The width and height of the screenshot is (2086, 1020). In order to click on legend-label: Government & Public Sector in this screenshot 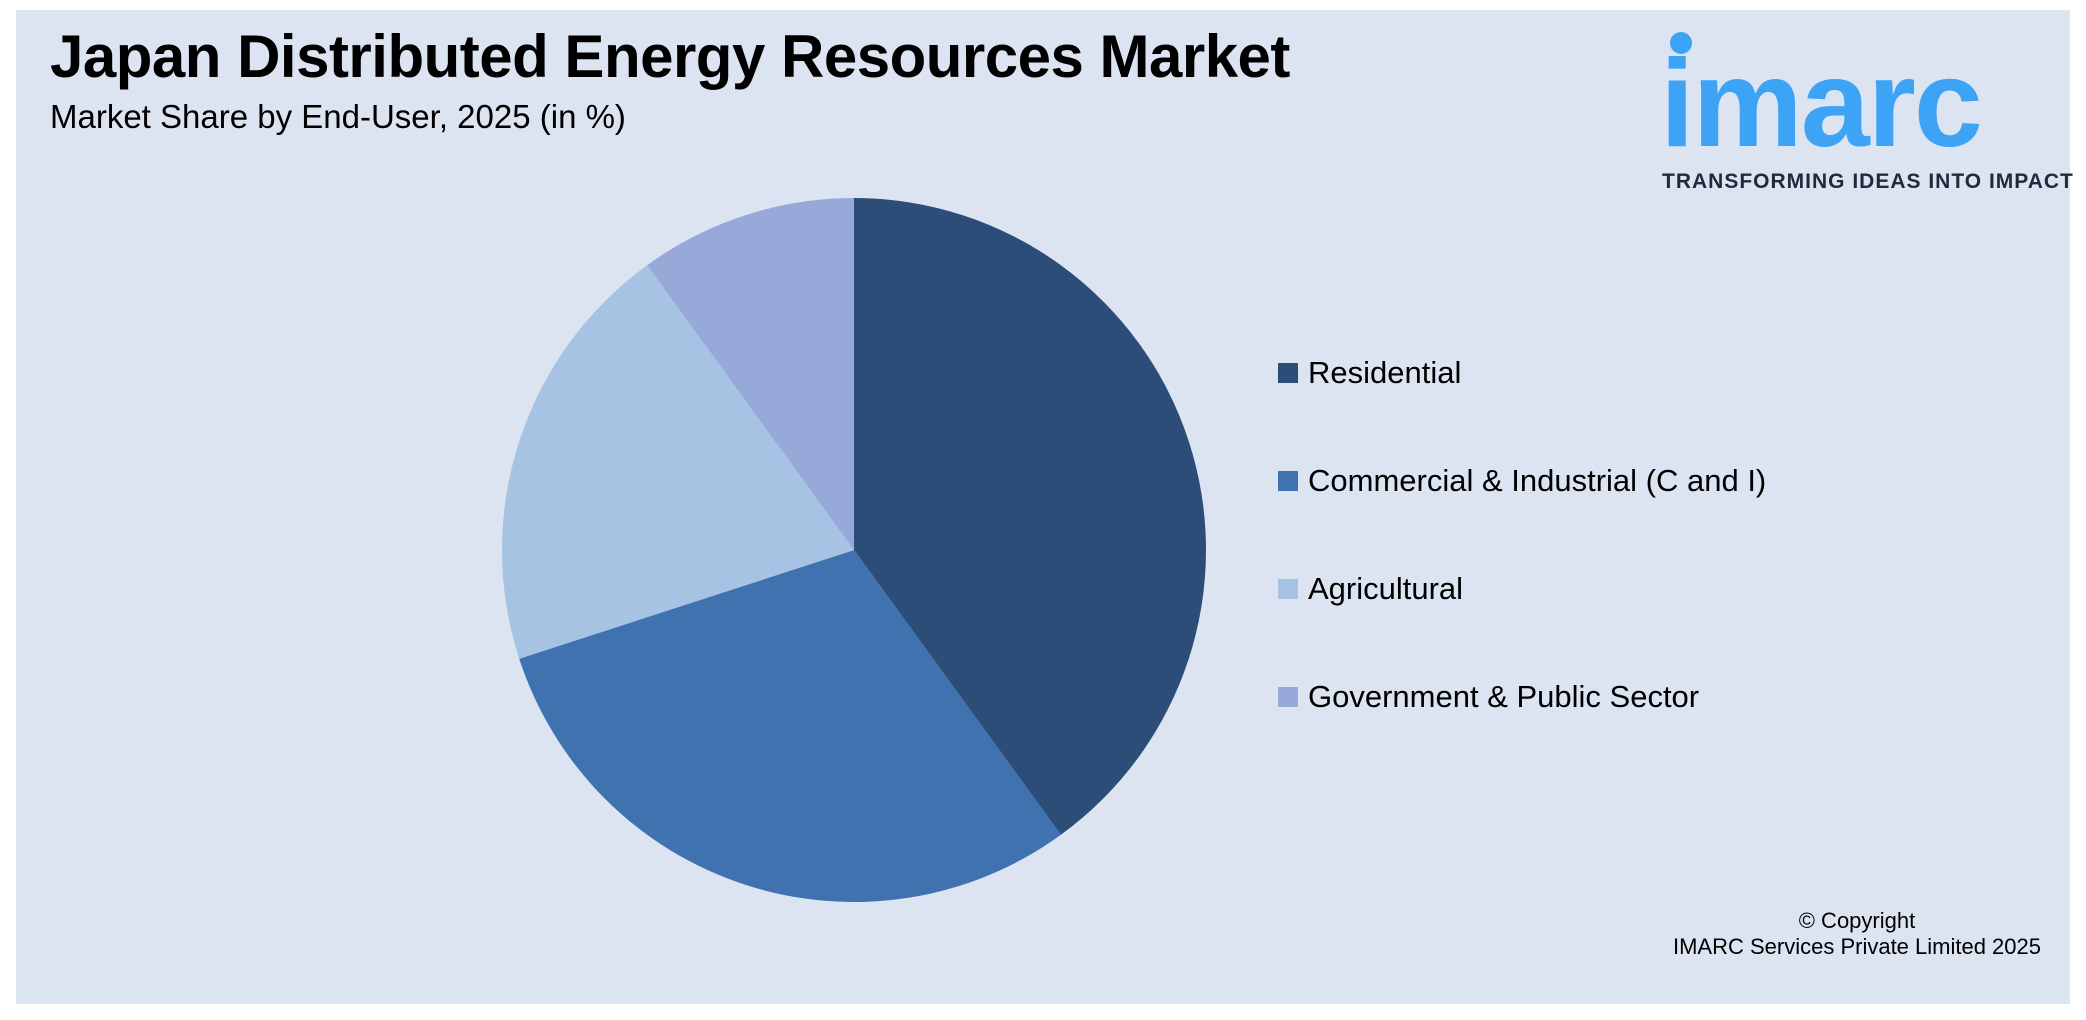, I will do `click(1504, 696)`.